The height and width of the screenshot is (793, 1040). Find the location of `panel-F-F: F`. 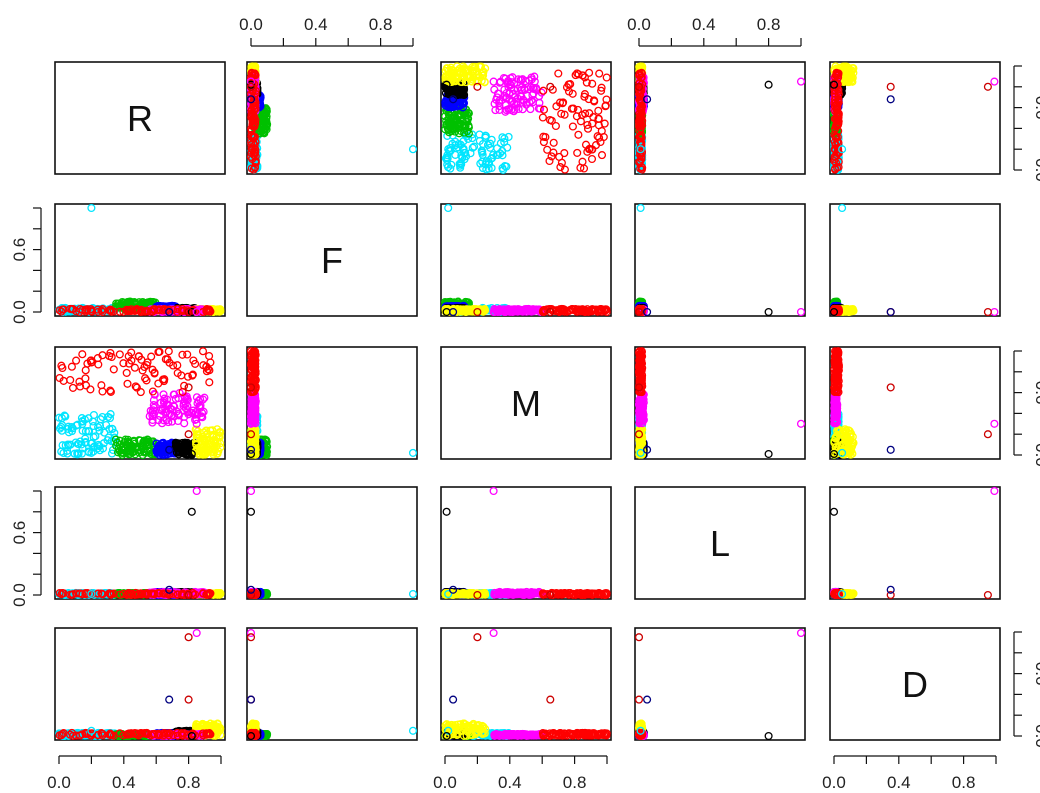

panel-F-F: F is located at coordinates (332, 260).